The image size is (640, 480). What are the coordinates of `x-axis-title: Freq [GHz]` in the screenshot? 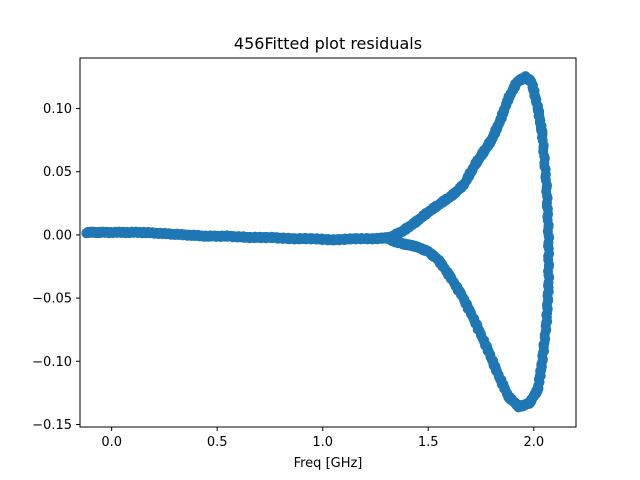 It's located at (328, 463).